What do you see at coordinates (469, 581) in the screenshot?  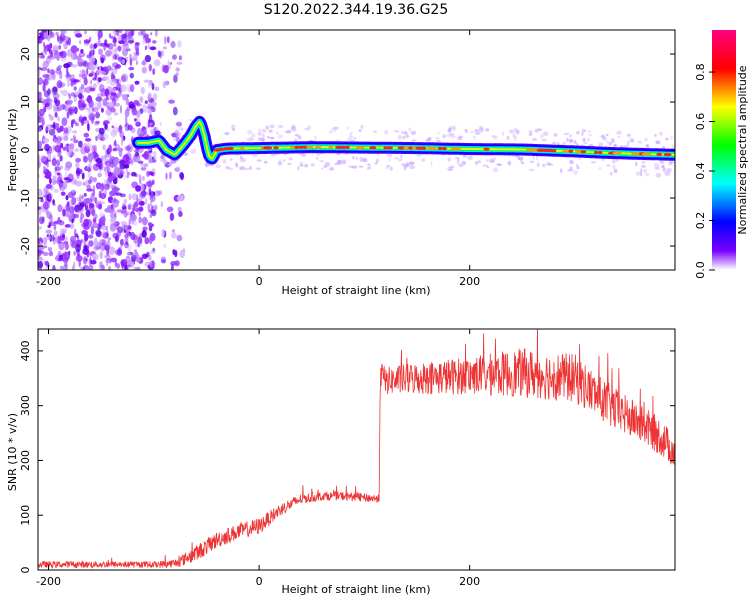 I see `x-tick-label: 200` at bounding box center [469, 581].